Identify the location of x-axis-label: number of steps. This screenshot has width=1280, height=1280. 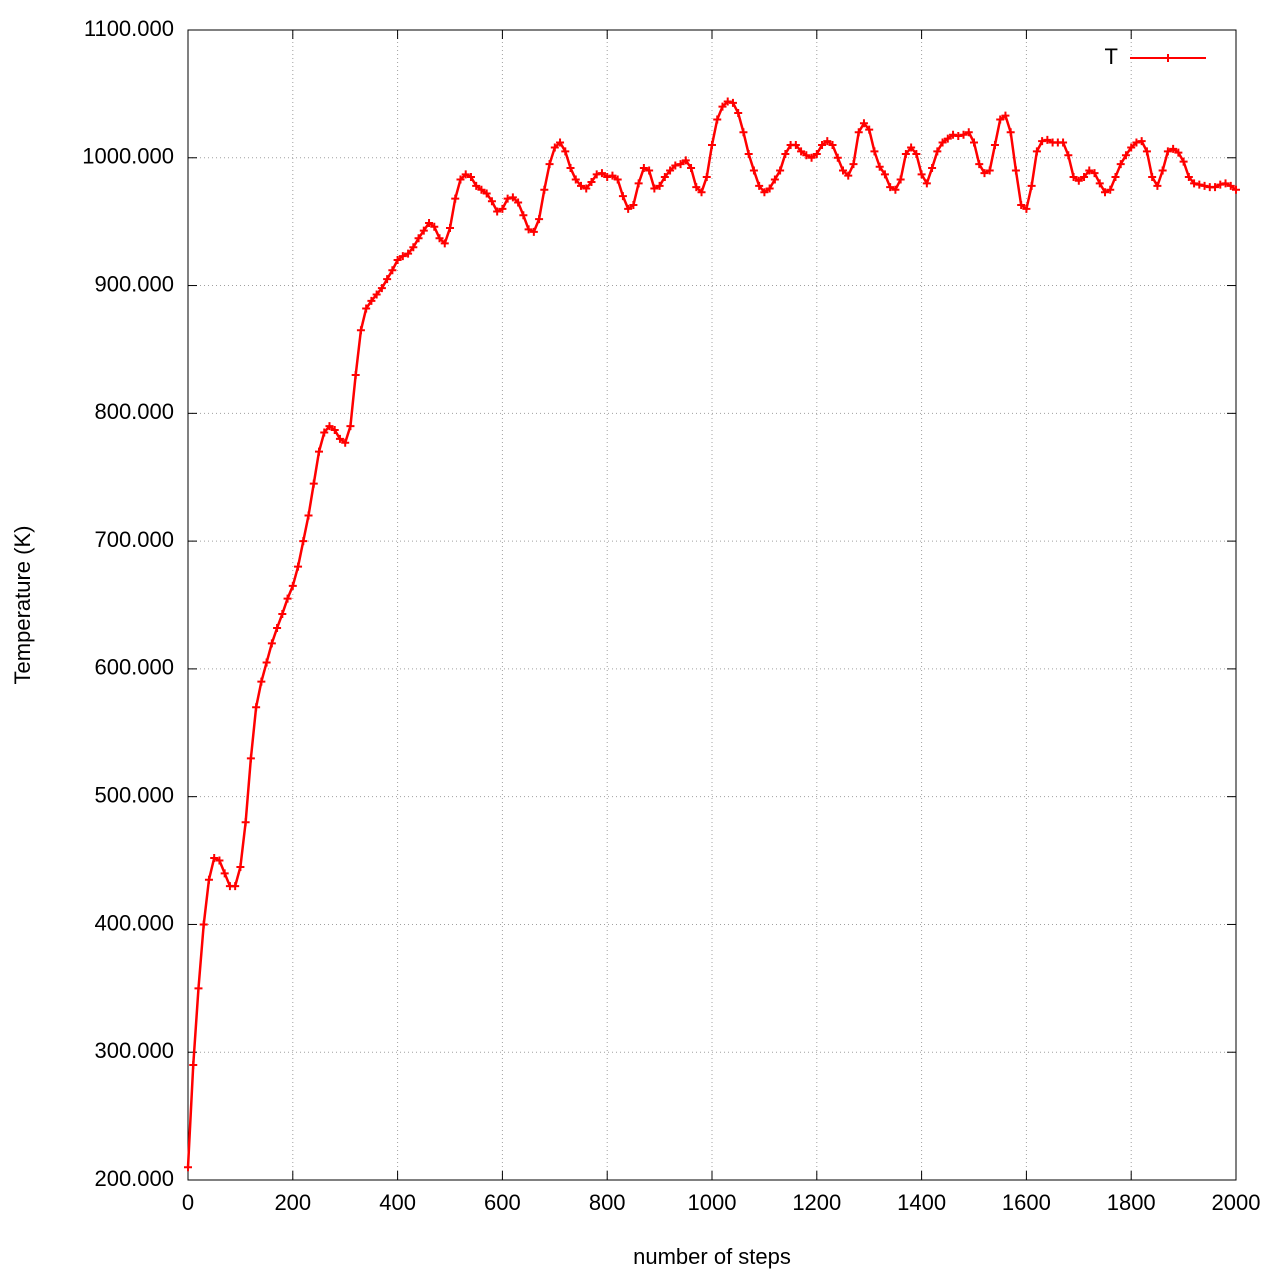
(712, 1256).